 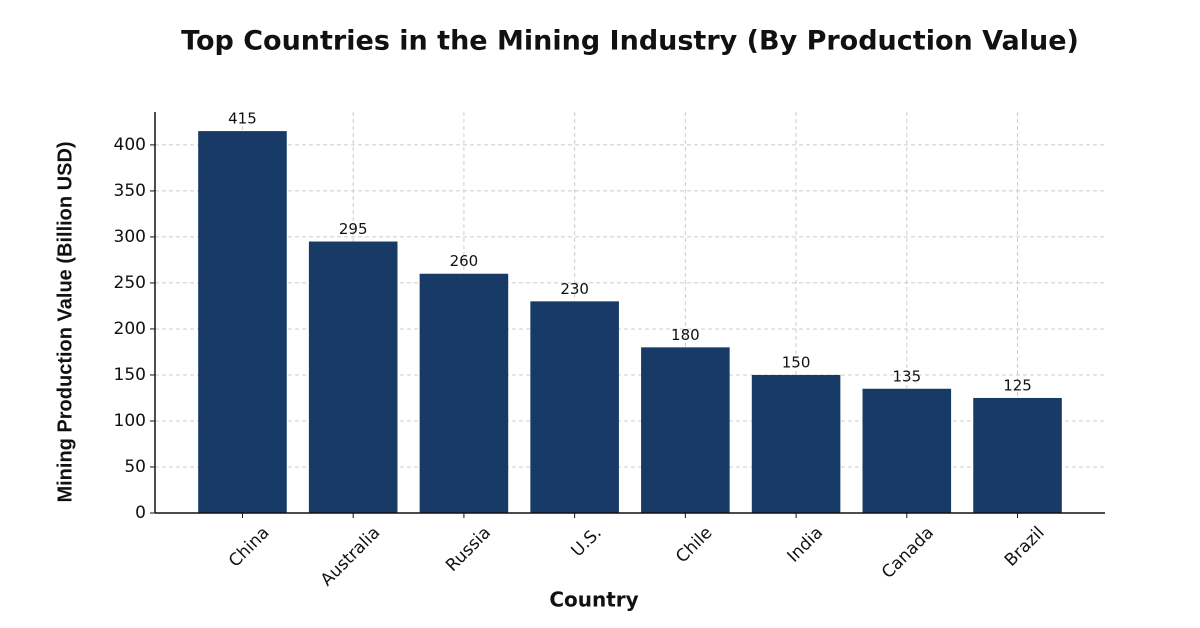 I want to click on x-tick-label: U.S., so click(x=586, y=542).